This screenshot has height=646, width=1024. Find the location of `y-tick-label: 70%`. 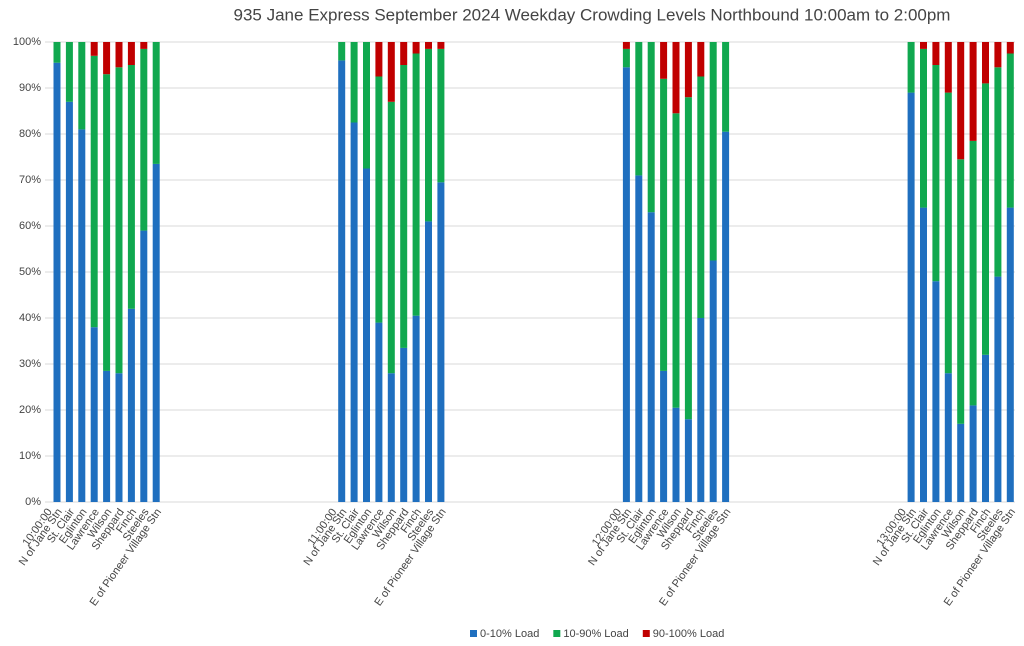

y-tick-label: 70% is located at coordinates (30, 180).